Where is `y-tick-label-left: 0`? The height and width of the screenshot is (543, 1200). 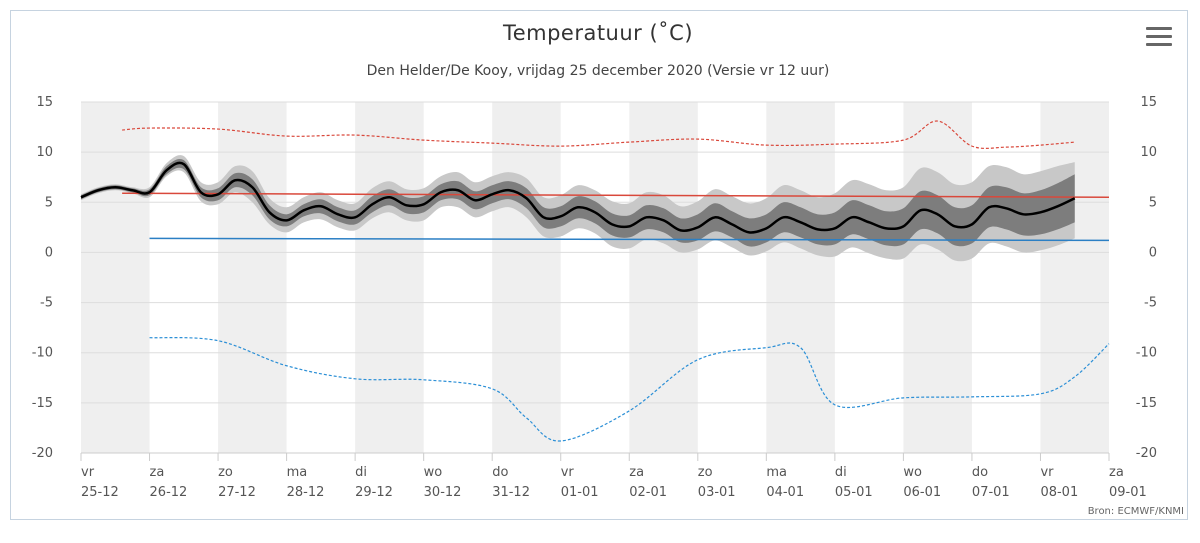
y-tick-label-left: 0 is located at coordinates (49, 252).